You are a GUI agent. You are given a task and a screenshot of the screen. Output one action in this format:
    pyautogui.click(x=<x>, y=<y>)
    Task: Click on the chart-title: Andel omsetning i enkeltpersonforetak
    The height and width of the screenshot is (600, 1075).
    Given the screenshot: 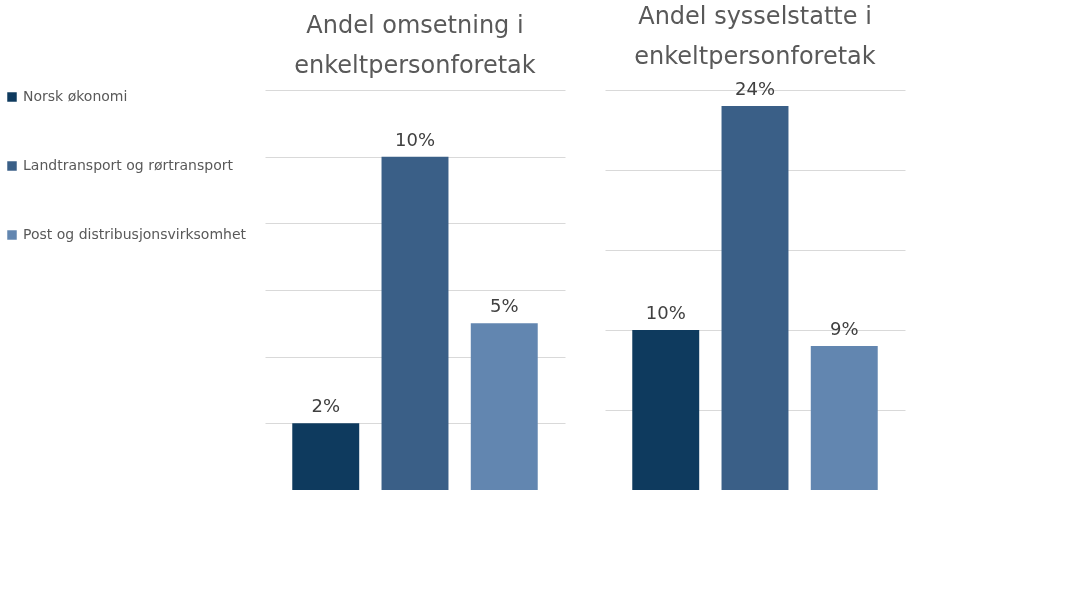 What is the action you would take?
    pyautogui.click(x=415, y=45)
    